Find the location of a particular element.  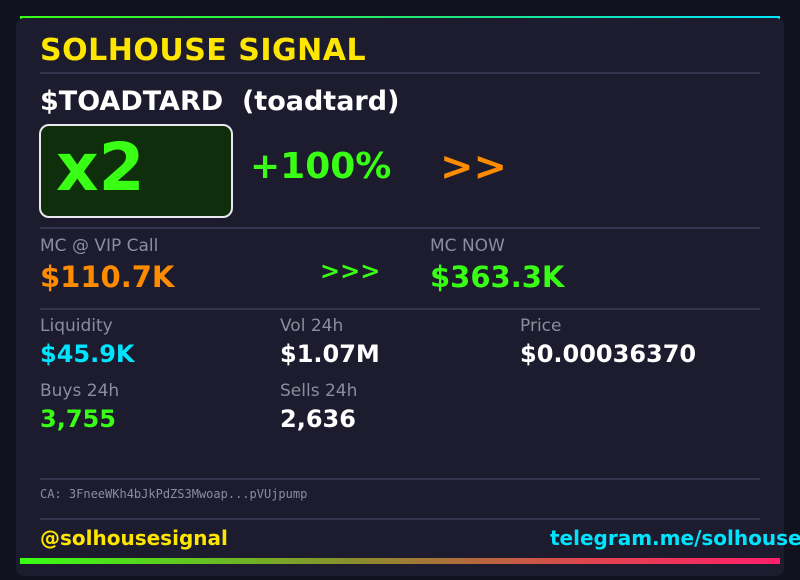

liquidity-label: Liquidity is located at coordinates (76, 326).